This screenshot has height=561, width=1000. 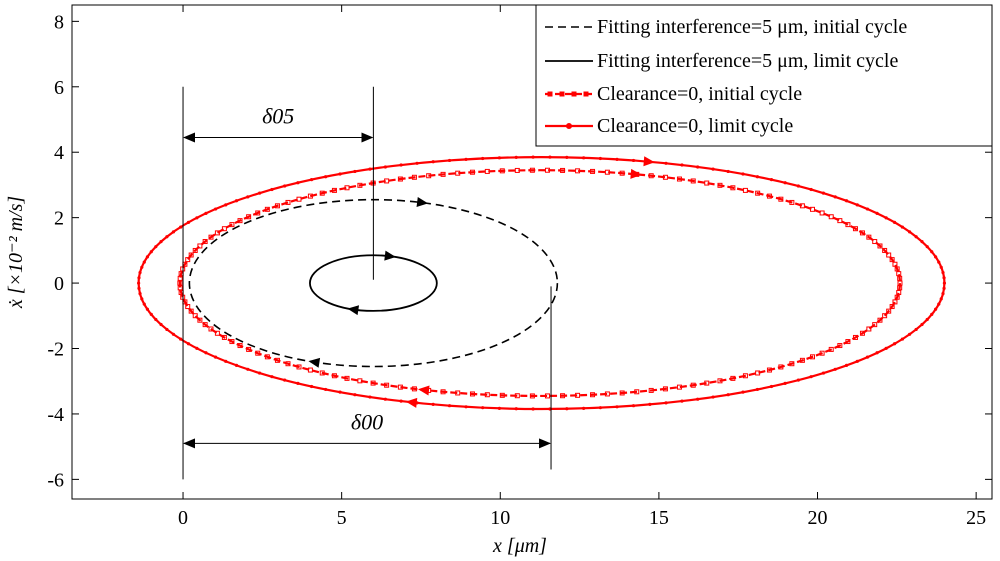 I want to click on x-tick-label: 0, so click(x=183, y=518).